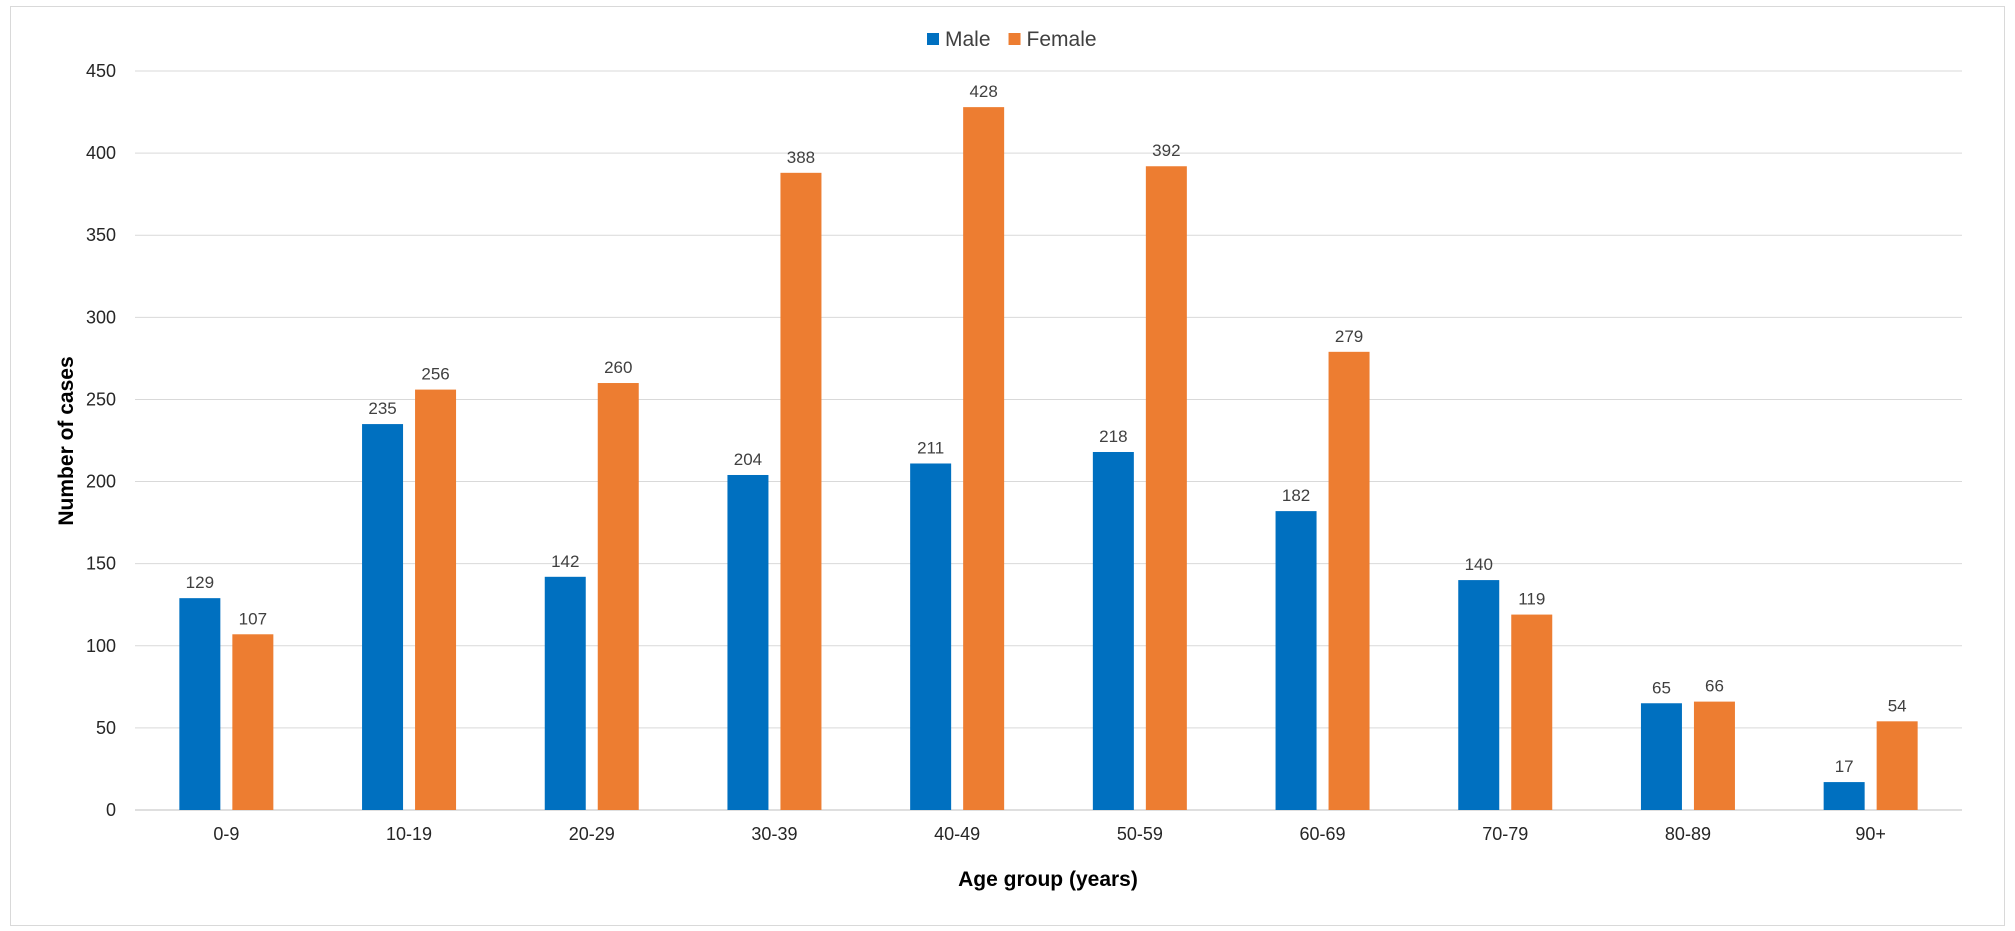  What do you see at coordinates (101, 317) in the screenshot?
I see `y-tick-label: 300` at bounding box center [101, 317].